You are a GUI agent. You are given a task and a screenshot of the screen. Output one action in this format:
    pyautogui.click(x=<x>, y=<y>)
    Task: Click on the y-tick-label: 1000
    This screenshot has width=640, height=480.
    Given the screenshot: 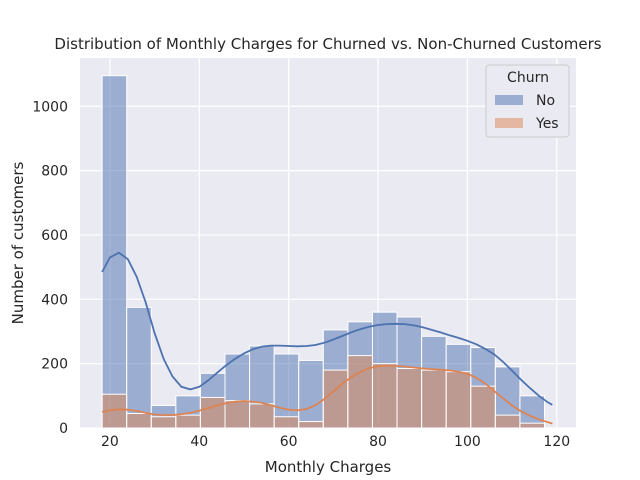 What is the action you would take?
    pyautogui.click(x=50, y=107)
    